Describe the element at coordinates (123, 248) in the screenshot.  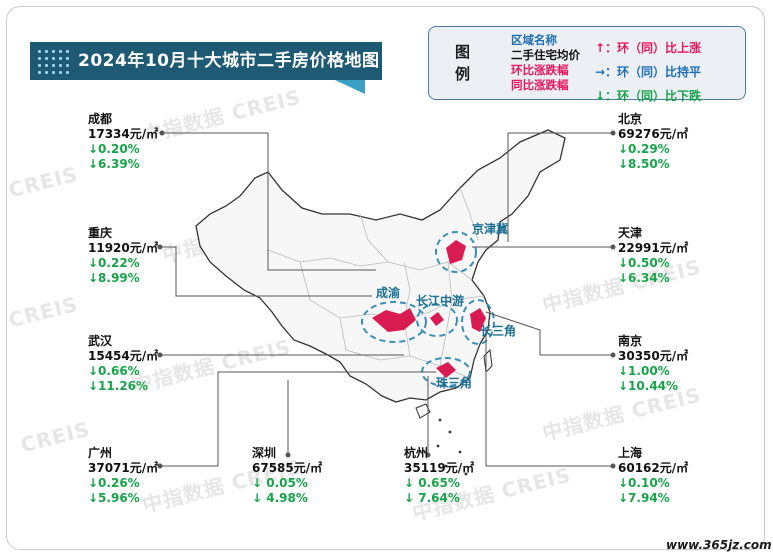
I see `city-price: 11920元/㎡` at that location.